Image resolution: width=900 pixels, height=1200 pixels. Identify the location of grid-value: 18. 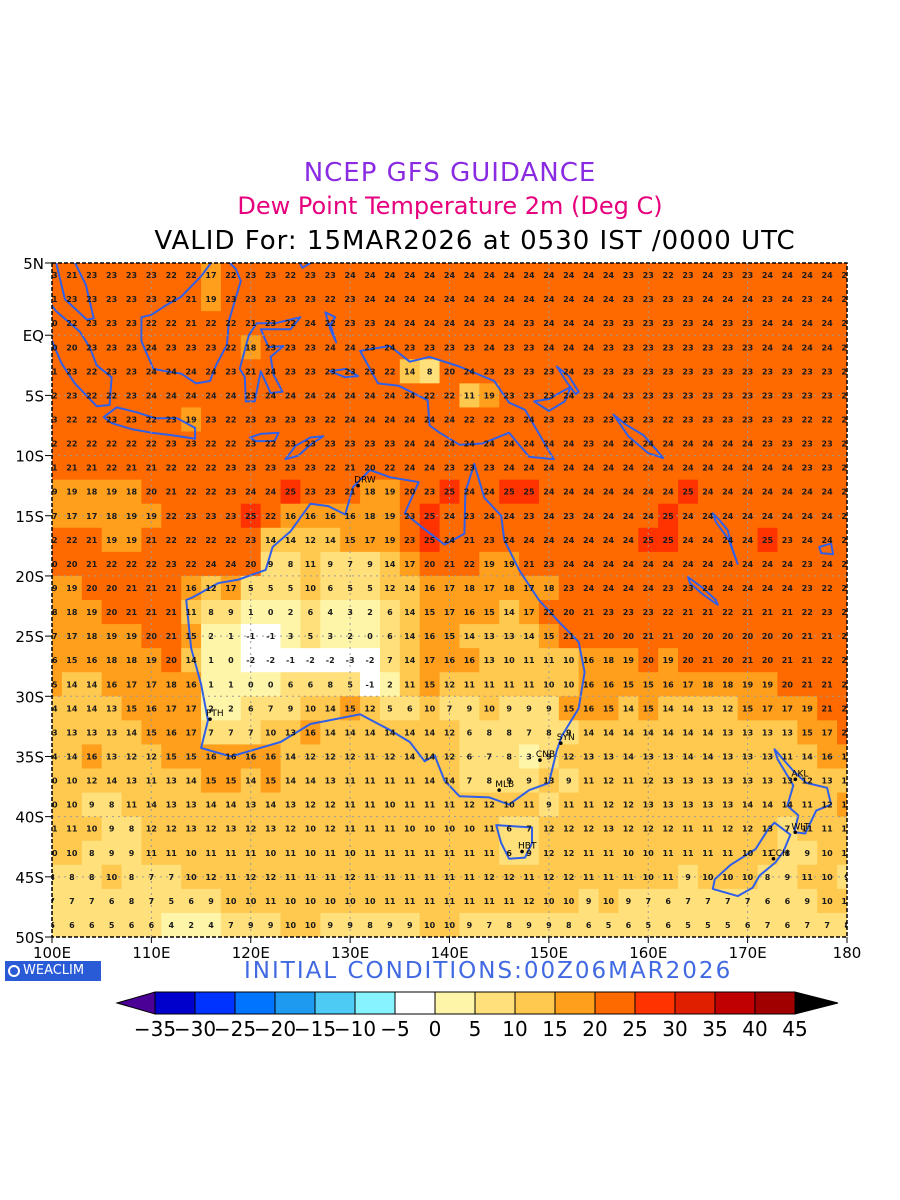
(112, 660).